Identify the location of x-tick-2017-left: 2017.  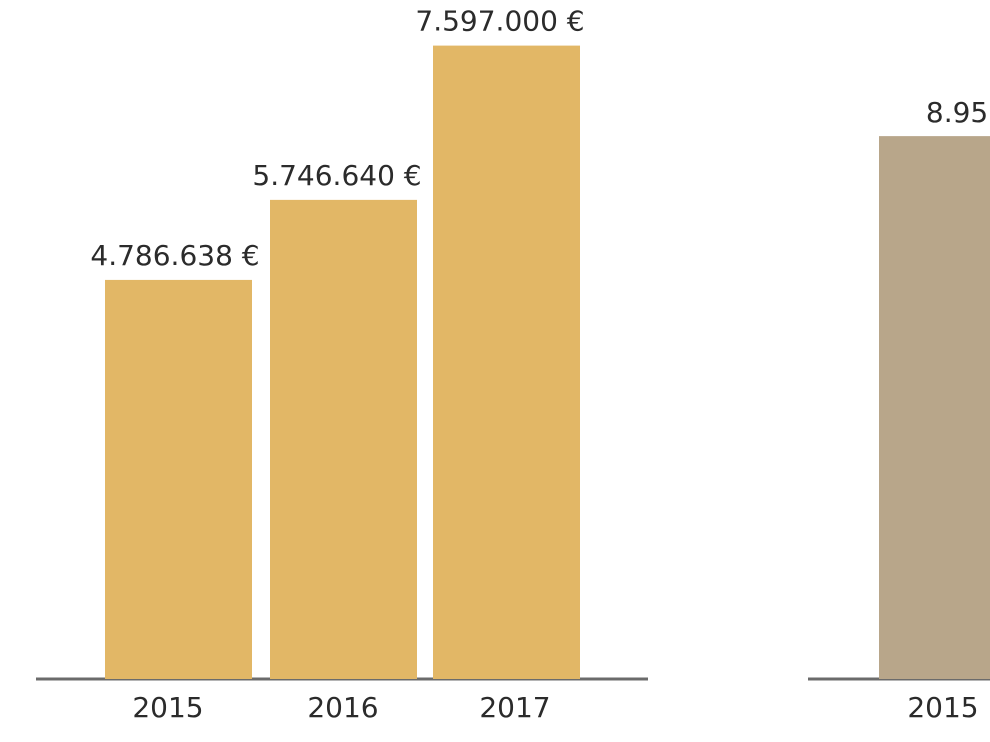
(514, 707).